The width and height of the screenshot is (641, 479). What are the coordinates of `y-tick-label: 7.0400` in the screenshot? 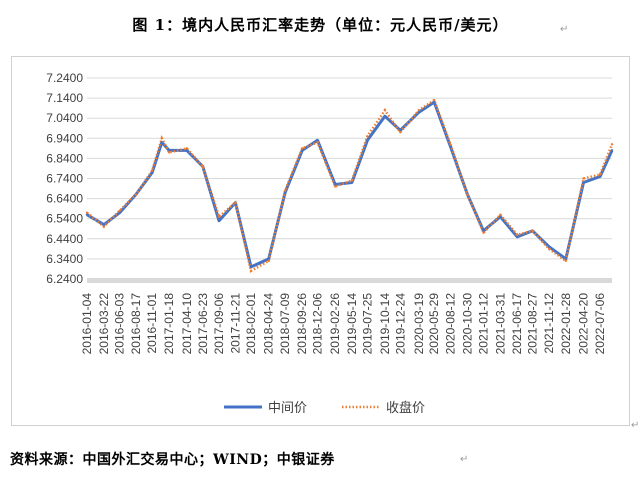 It's located at (64, 118).